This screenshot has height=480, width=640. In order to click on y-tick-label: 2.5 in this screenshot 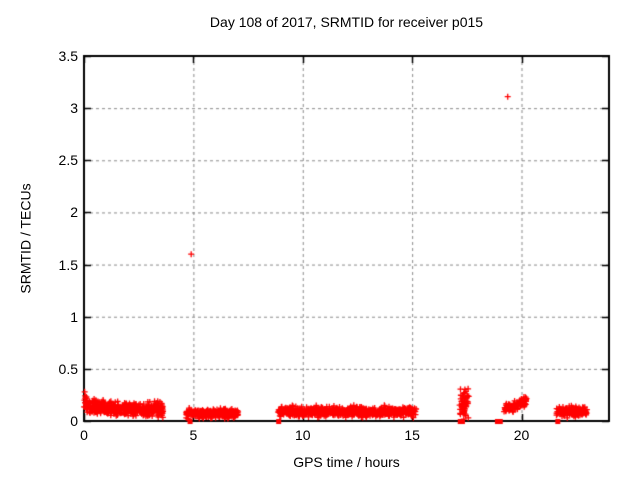, I will do `click(68, 160)`.